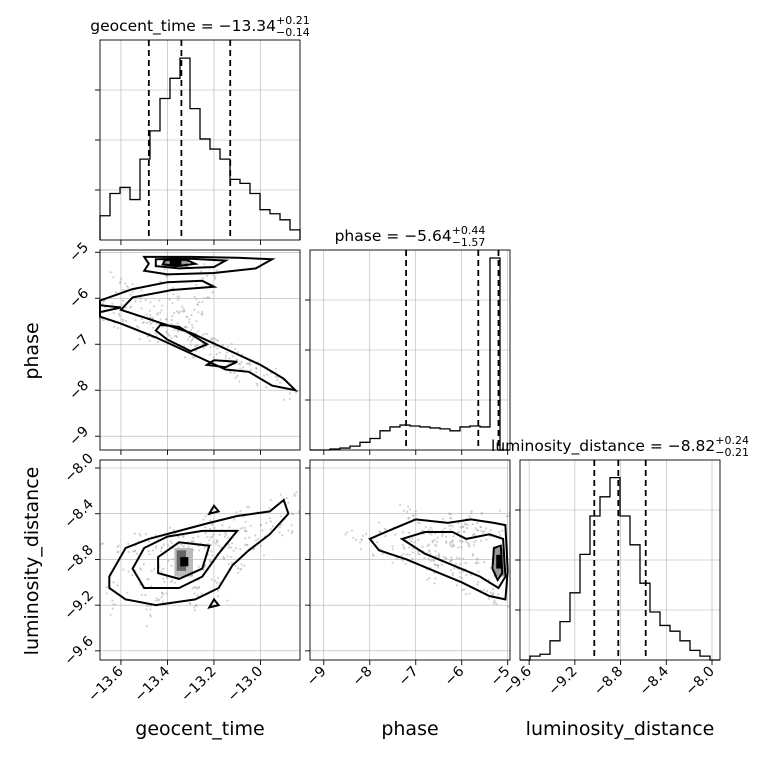 Image resolution: width=760 pixels, height=760 pixels. What do you see at coordinates (183, 347) in the screenshot?
I see `scatter-geocent-time-vs-phase-panel: −9 −8 −7 −6 −5` at bounding box center [183, 347].